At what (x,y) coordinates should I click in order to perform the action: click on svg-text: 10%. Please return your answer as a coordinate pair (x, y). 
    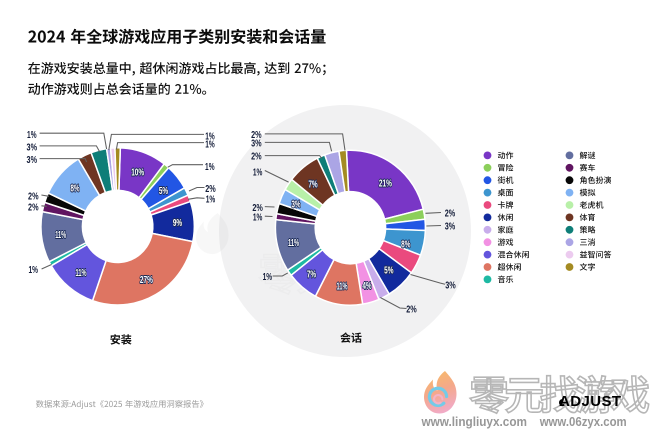
    Looking at the image, I should click on (137, 172).